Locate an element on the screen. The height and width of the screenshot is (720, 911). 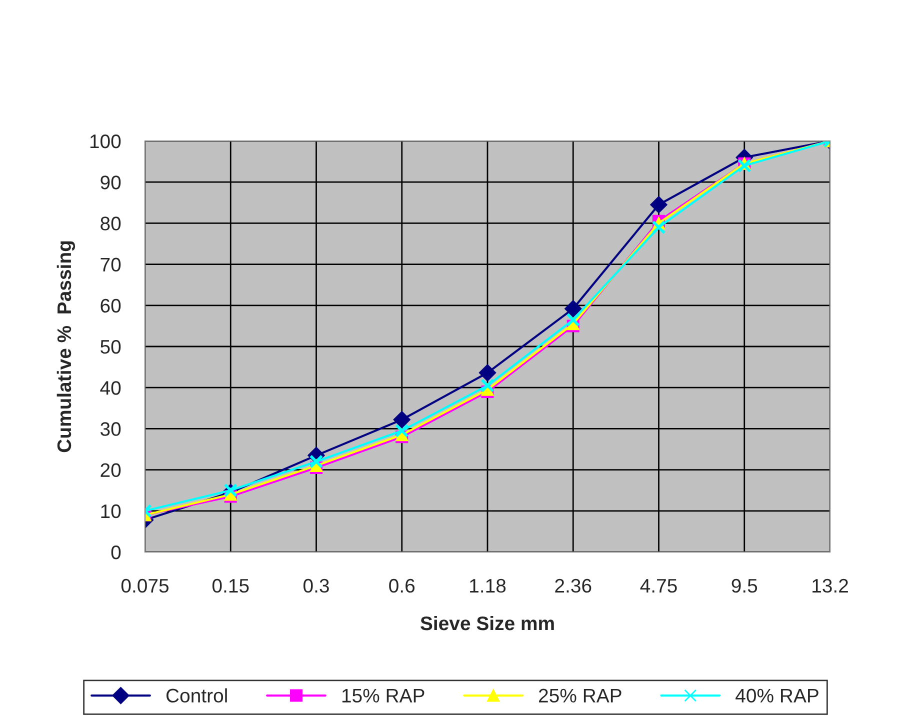
y-tick-label: 20 is located at coordinates (110, 470).